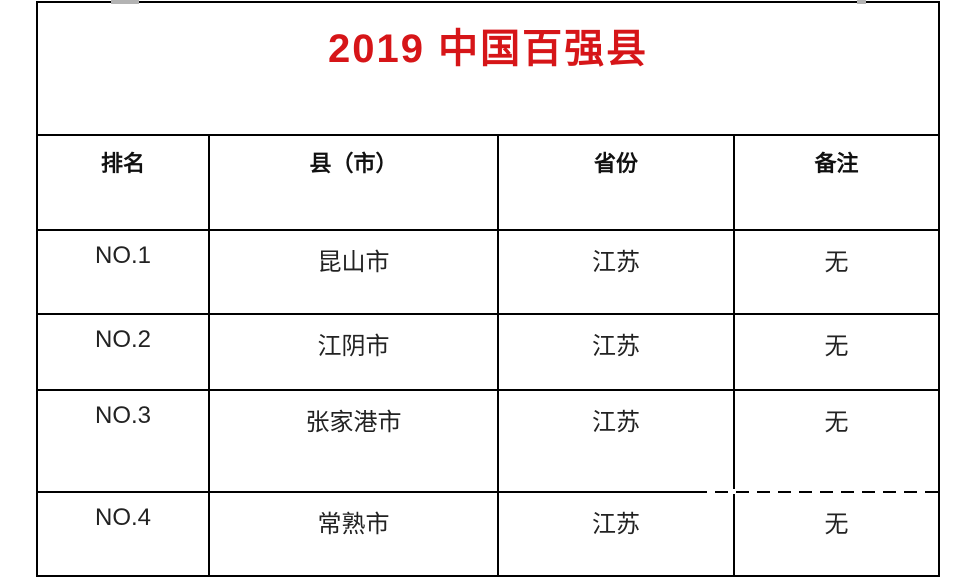 The width and height of the screenshot is (967, 577). I want to click on table-row: NO.2 江阴市 江苏 无, so click(488, 352).